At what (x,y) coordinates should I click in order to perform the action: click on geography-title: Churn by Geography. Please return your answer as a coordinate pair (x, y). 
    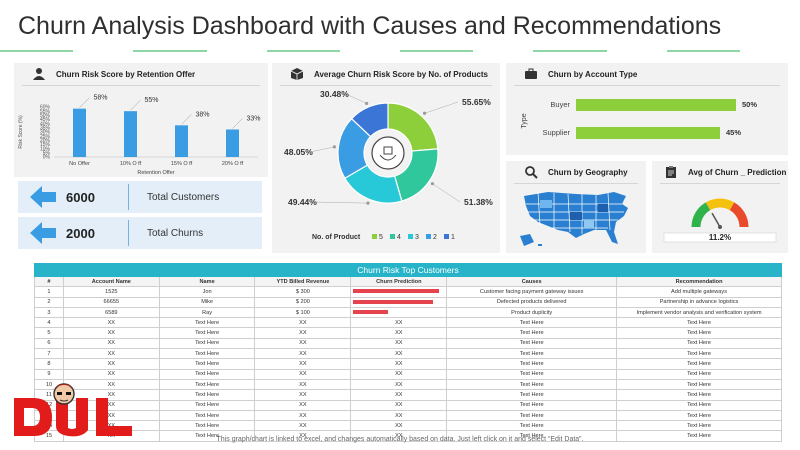
    Looking at the image, I should click on (588, 172).